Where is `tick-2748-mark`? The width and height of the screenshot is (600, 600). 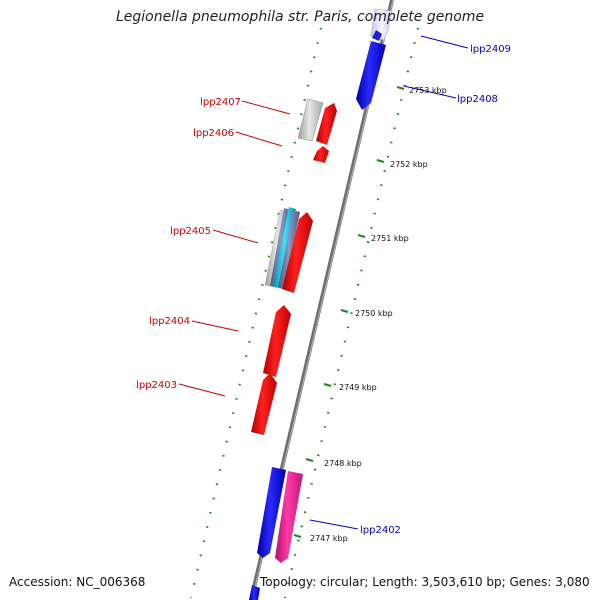
tick-2748-mark is located at coordinates (309, 460).